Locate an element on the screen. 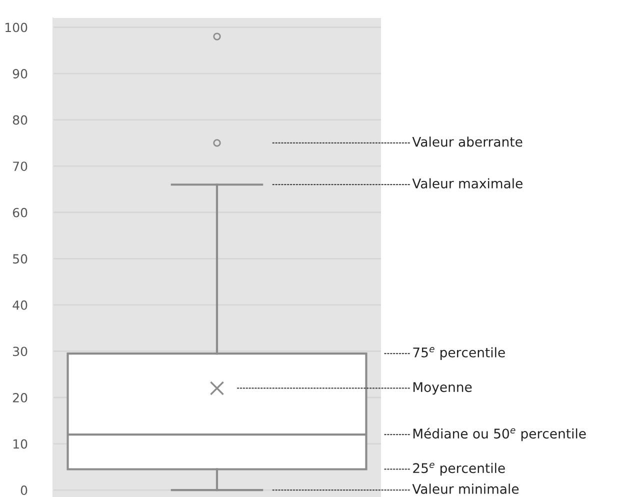 The image size is (638, 497). text: Valeur maximale is located at coordinates (467, 183).